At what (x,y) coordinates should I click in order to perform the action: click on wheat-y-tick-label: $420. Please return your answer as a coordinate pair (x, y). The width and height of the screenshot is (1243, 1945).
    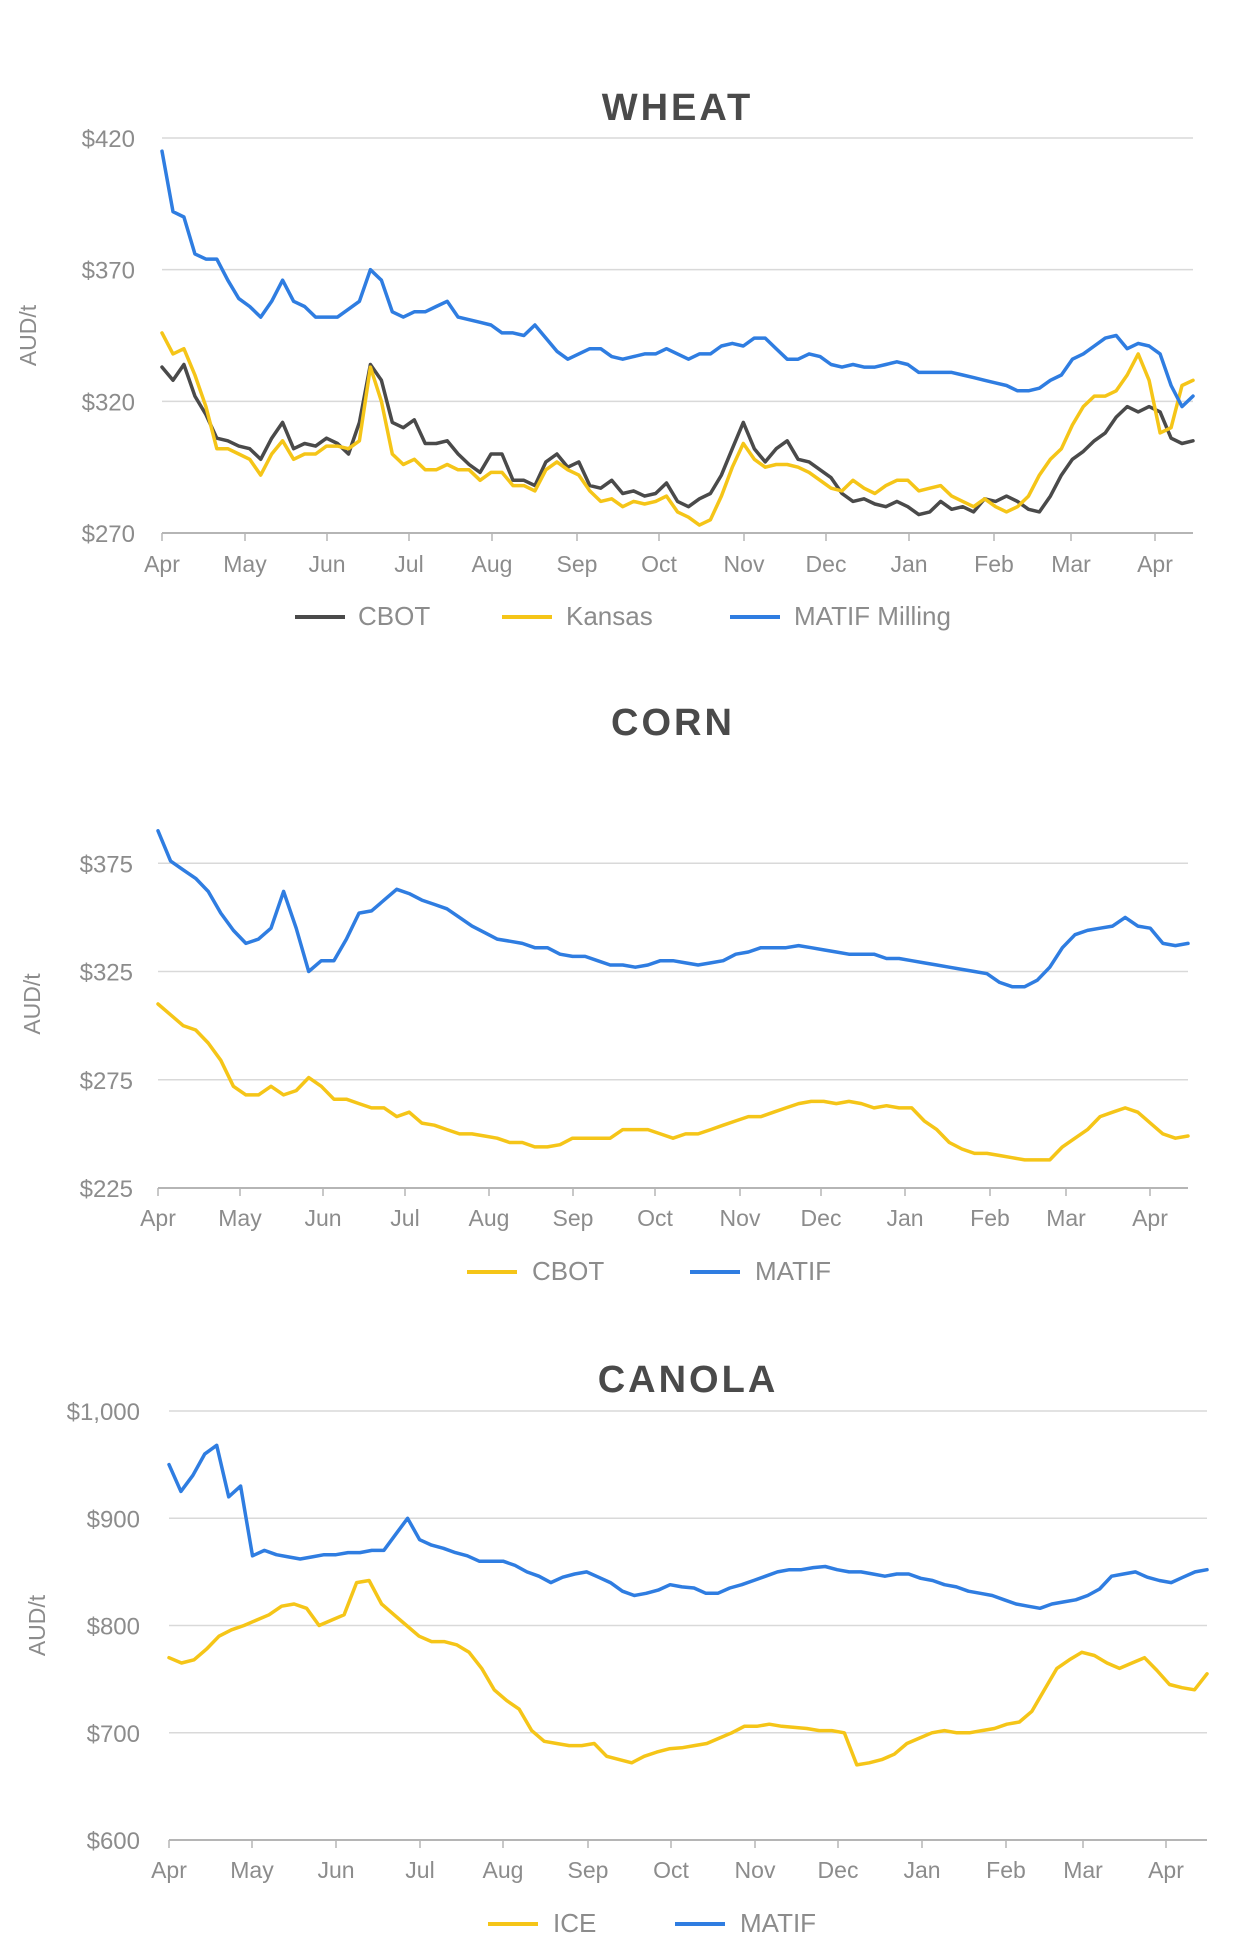
    Looking at the image, I should click on (108, 139).